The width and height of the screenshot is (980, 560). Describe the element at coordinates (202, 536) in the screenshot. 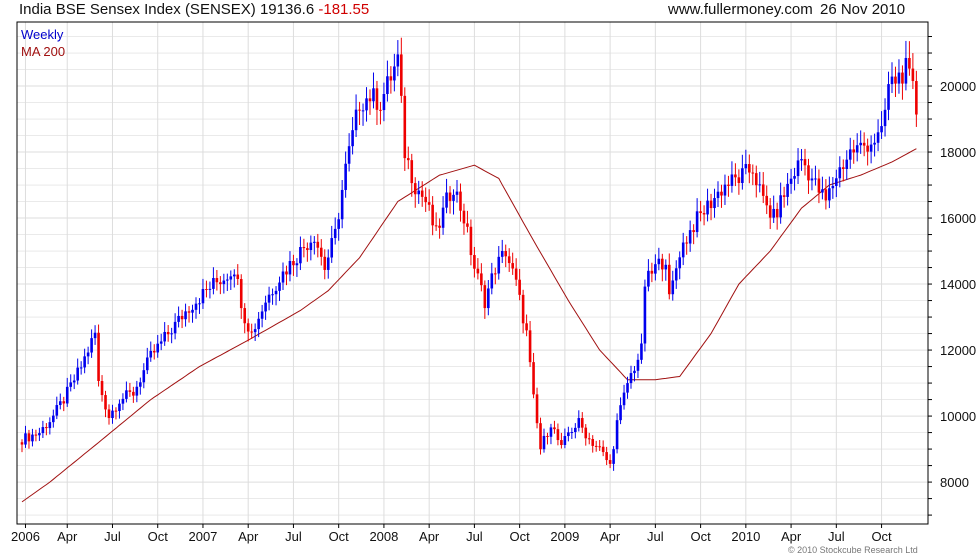

I see `x-tick-label: 2007` at that location.